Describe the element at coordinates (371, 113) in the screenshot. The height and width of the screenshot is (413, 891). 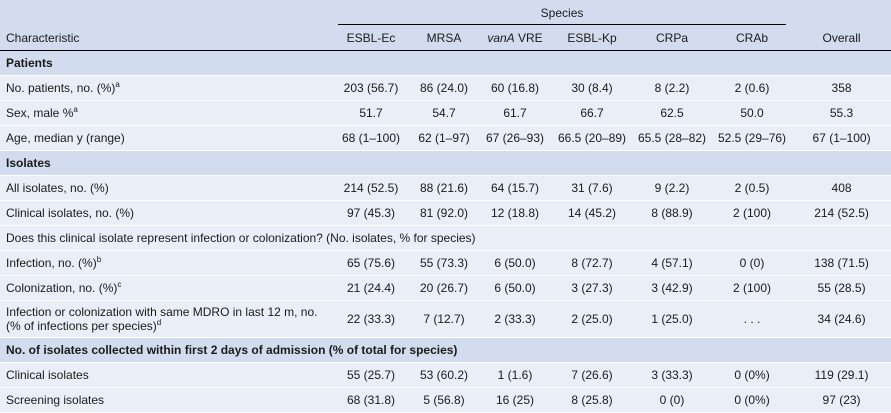
I see `table-cell: 51.7` at that location.